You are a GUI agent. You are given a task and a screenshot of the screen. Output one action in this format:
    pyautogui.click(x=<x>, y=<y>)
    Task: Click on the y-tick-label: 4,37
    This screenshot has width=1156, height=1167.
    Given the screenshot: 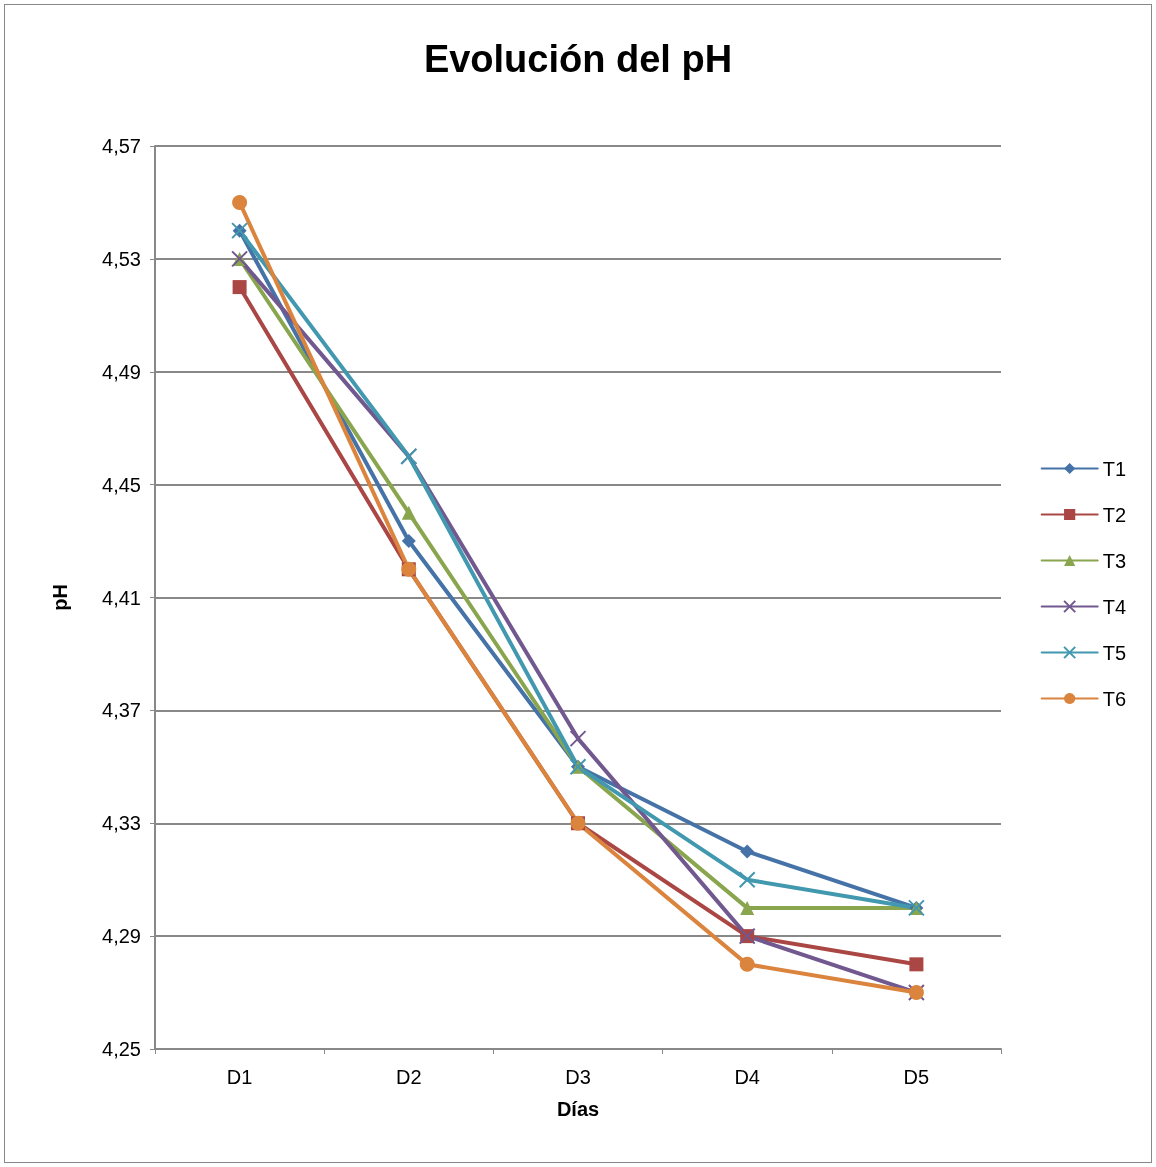 What is the action you would take?
    pyautogui.click(x=121, y=710)
    